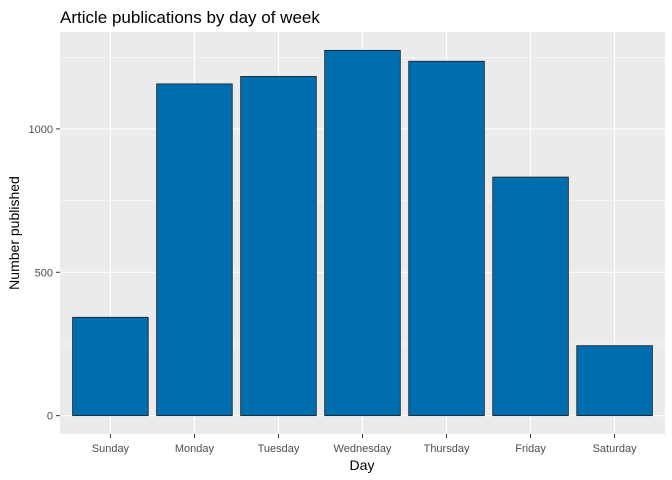  I want to click on x-tick-label: Thursday, so click(447, 449).